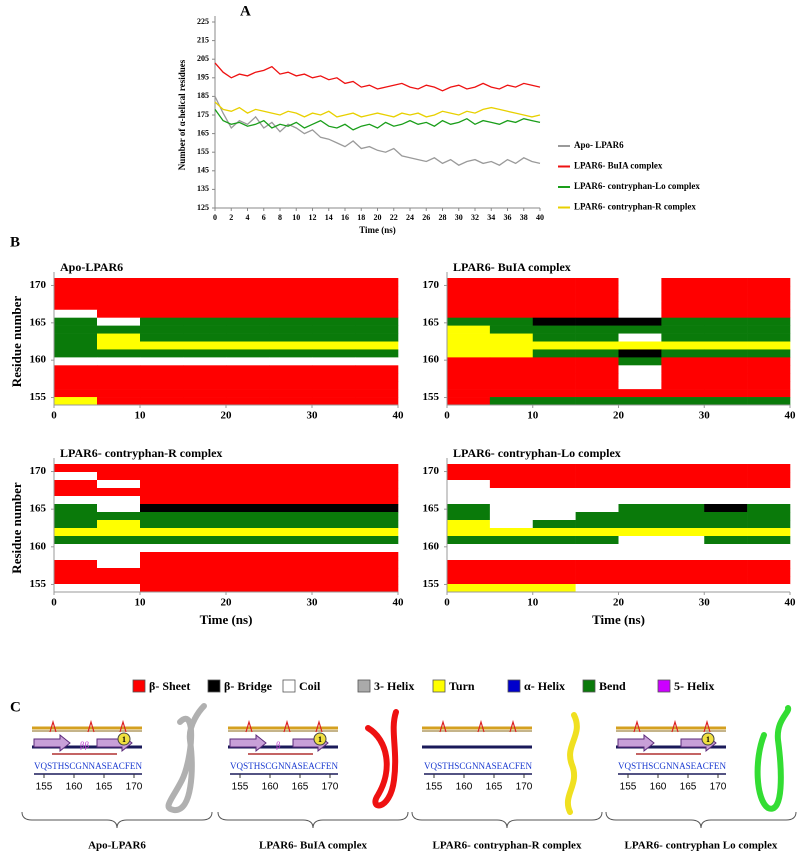 The image size is (800, 866). I want to click on heatmap-title: LPAR6- BuIA complex, so click(512, 267).